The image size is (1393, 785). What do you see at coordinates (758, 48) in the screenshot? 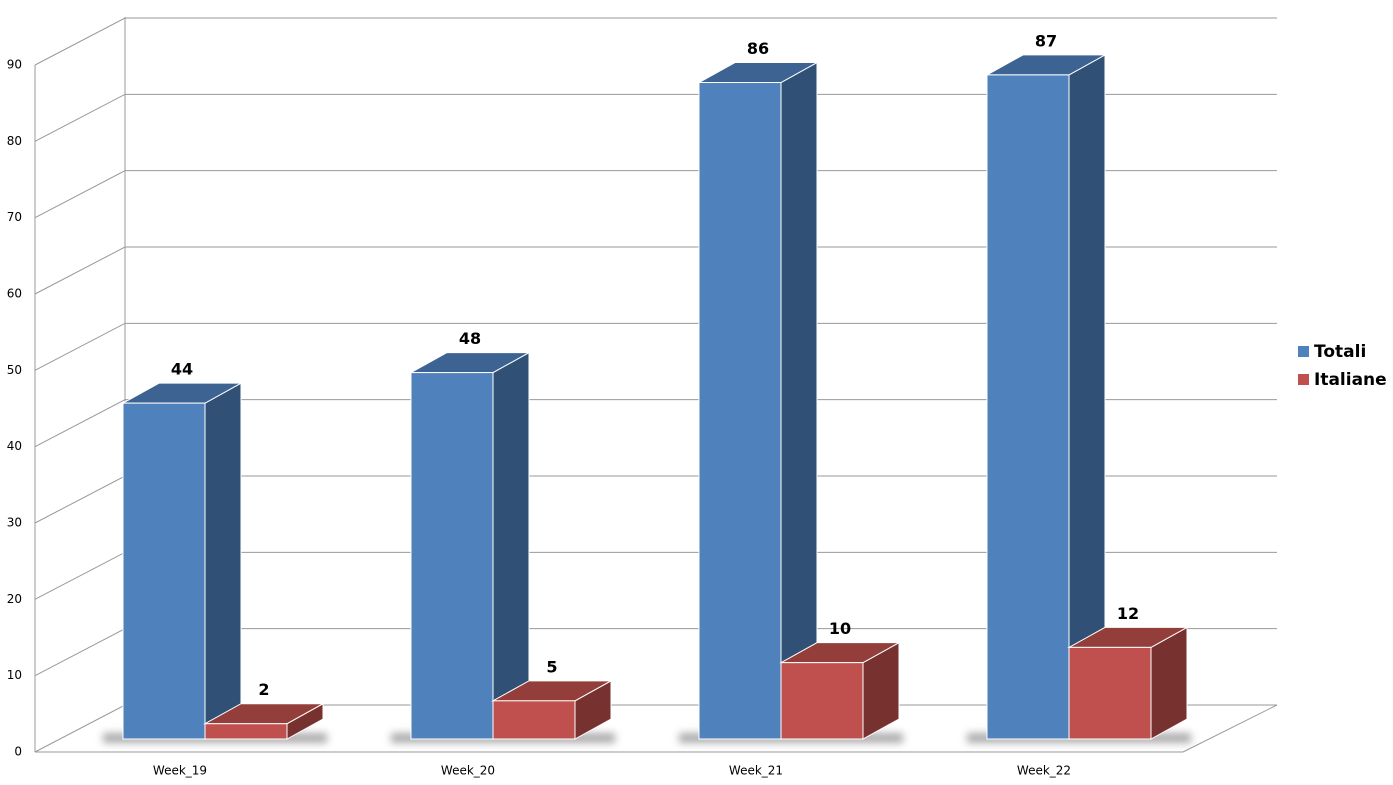
I see `data-label: 86` at bounding box center [758, 48].